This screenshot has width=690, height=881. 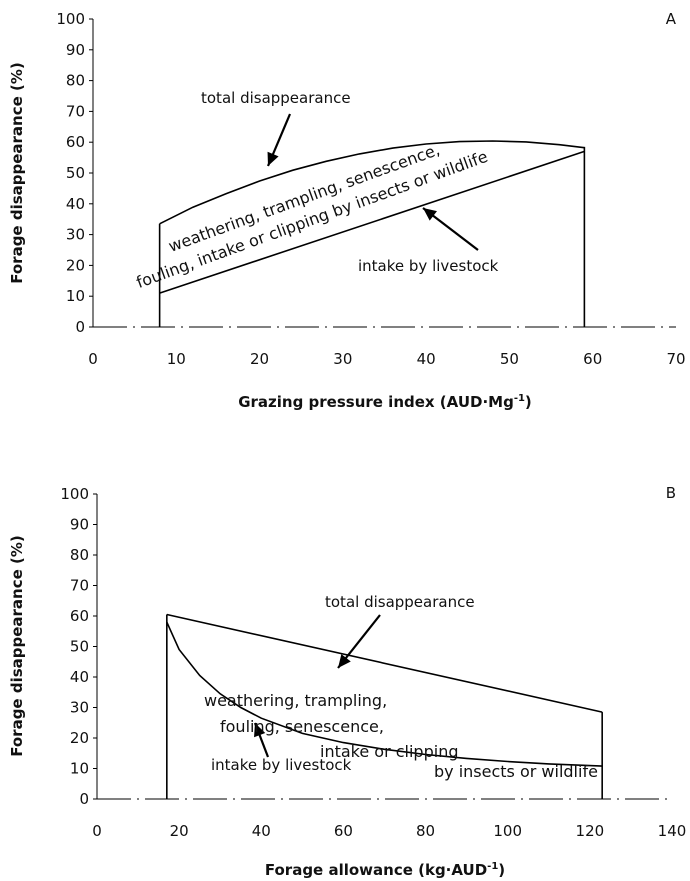 I want to click on panel-label: B, so click(x=671, y=493).